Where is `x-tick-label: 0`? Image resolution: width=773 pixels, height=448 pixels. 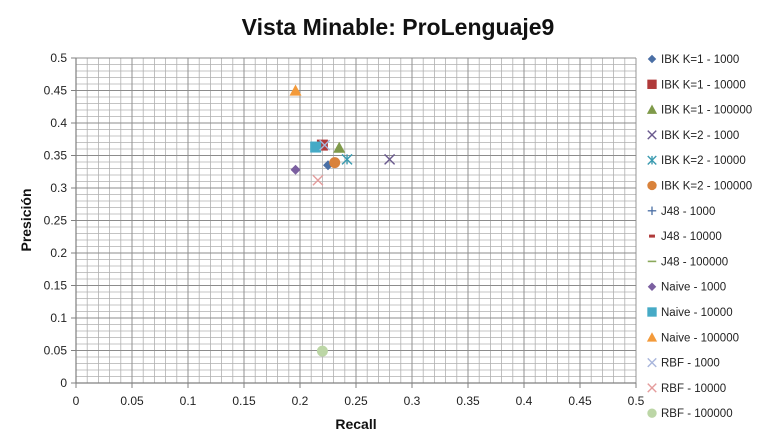
x-tick-label: 0 is located at coordinates (76, 401).